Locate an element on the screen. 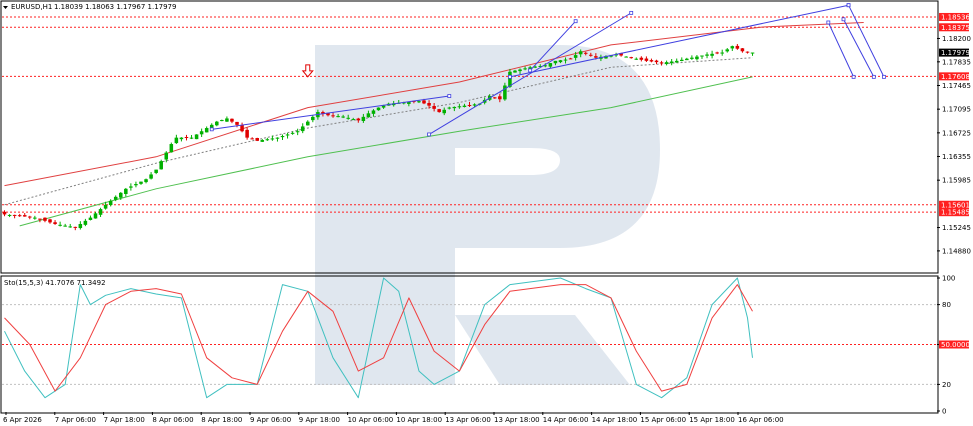 Image resolution: width=973 pixels, height=426 pixels. time-label: 9 Apr 06:00 is located at coordinates (270, 420).